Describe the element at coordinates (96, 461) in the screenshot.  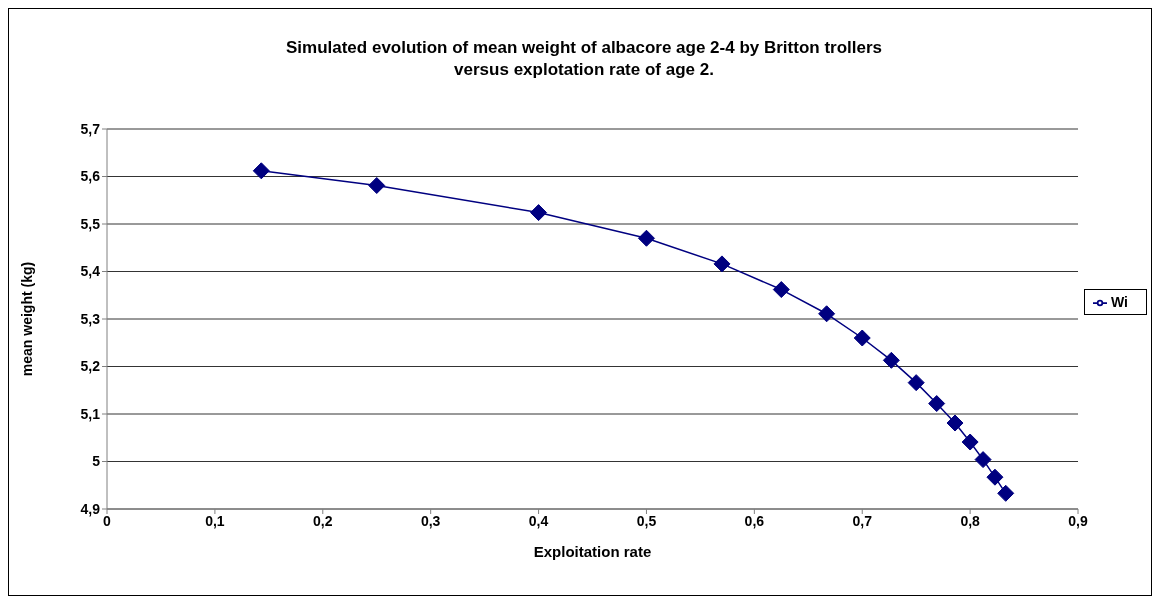
I see `y-tick-label: 5` at that location.